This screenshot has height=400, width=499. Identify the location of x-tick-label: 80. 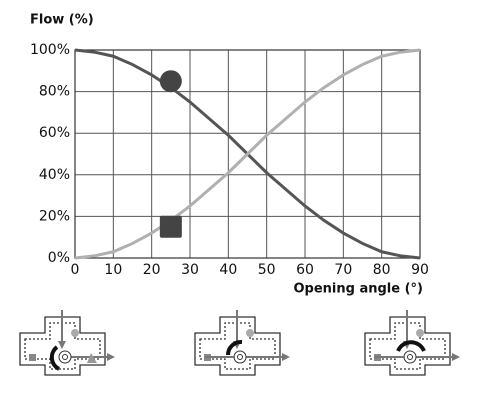
(382, 270).